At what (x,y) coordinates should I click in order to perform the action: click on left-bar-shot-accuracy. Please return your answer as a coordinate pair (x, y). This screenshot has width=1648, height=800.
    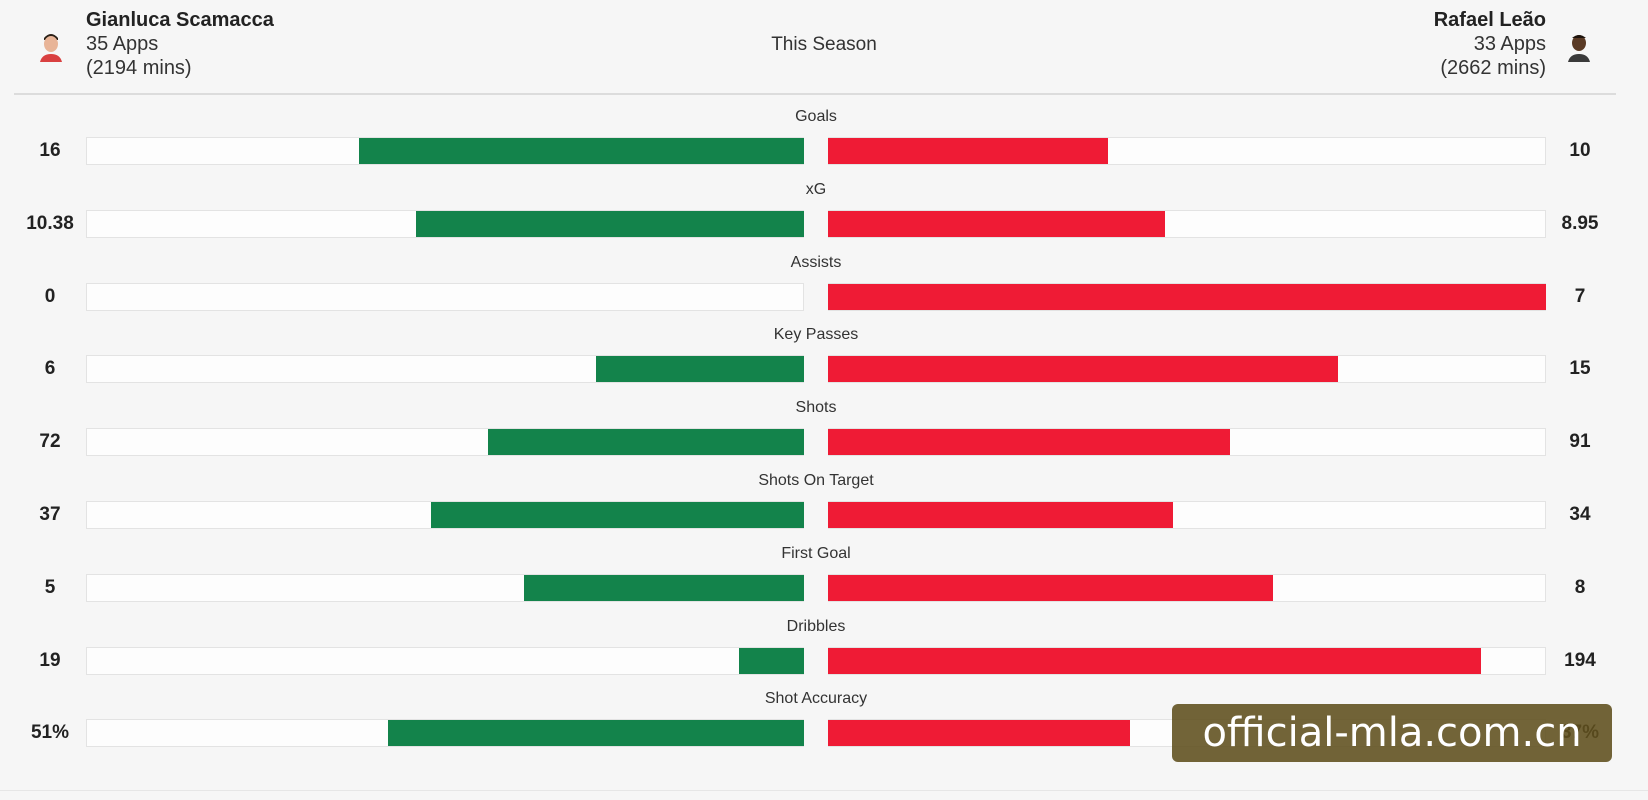
    Looking at the image, I should click on (596, 733).